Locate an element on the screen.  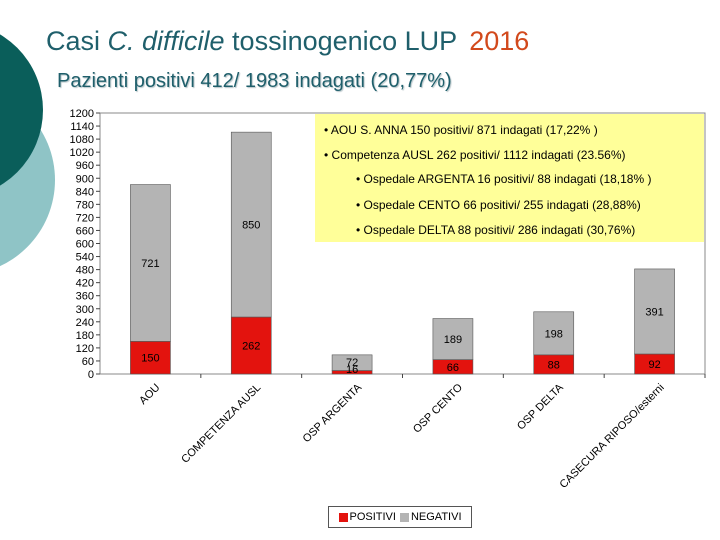
y-tick-label: 840 is located at coordinates (85, 192).